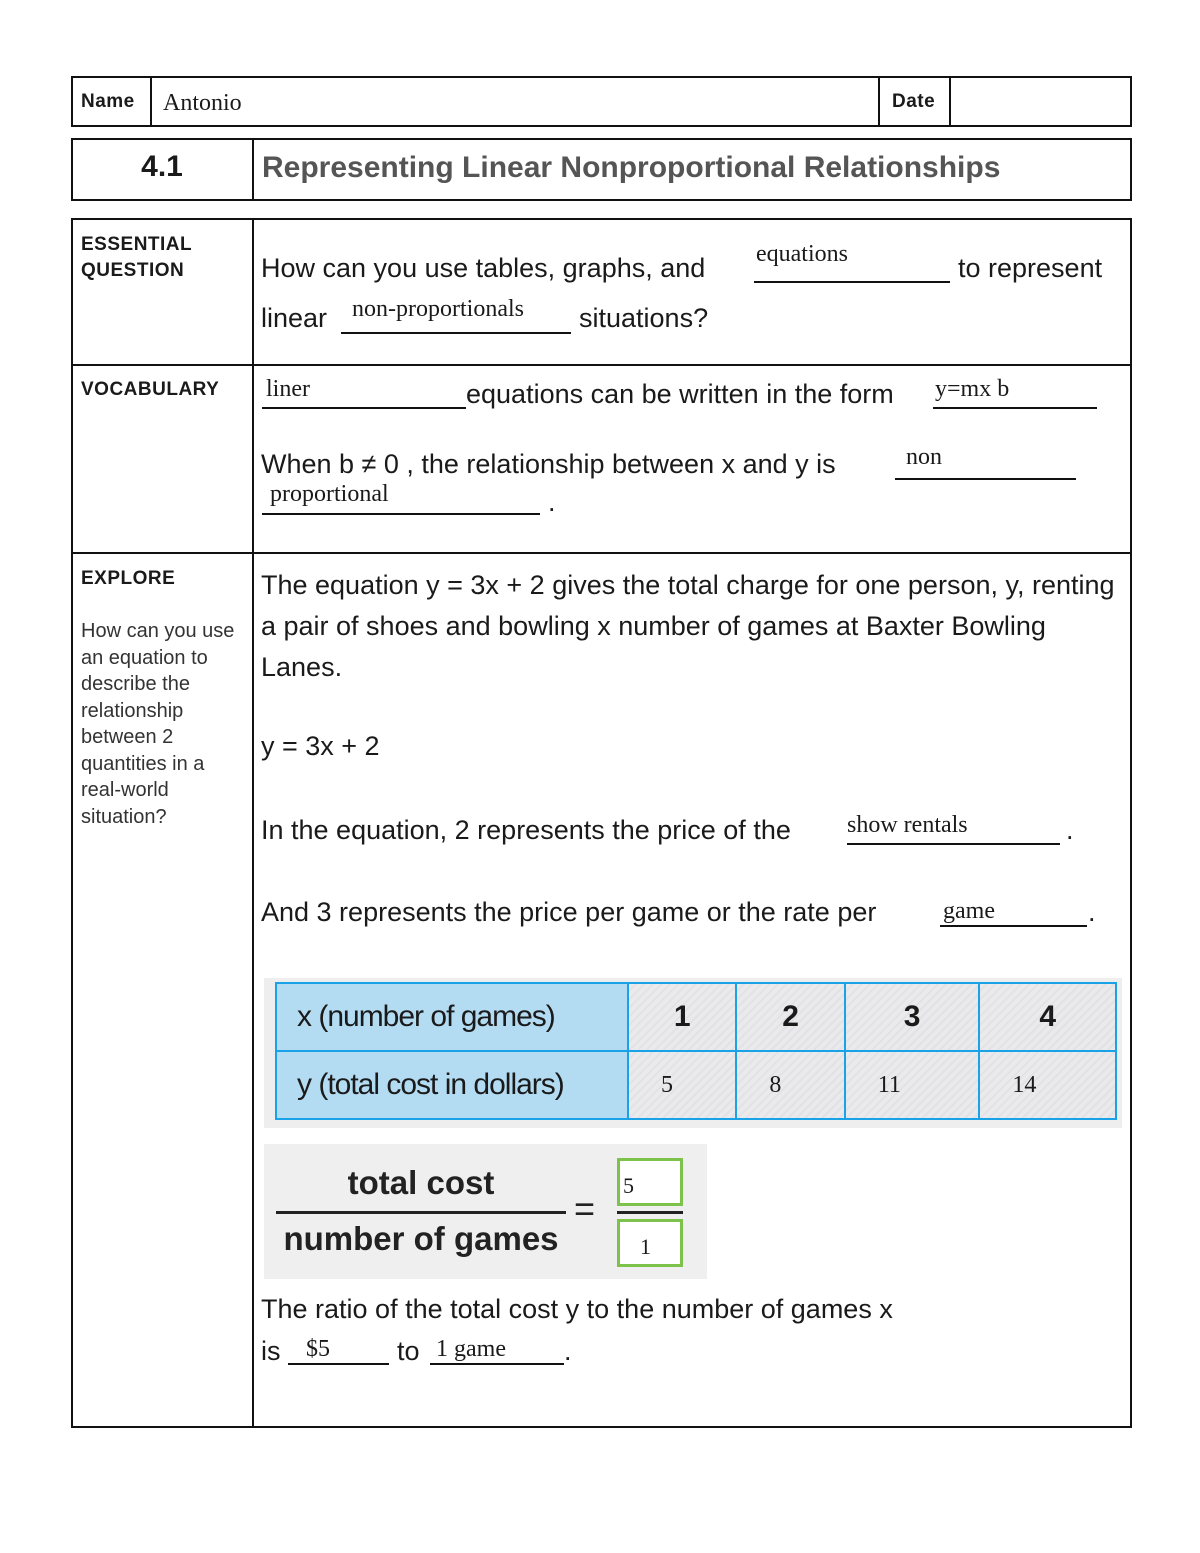 This screenshot has height=1553, width=1200. I want to click on explore-label: EXPLORE, so click(128, 578).